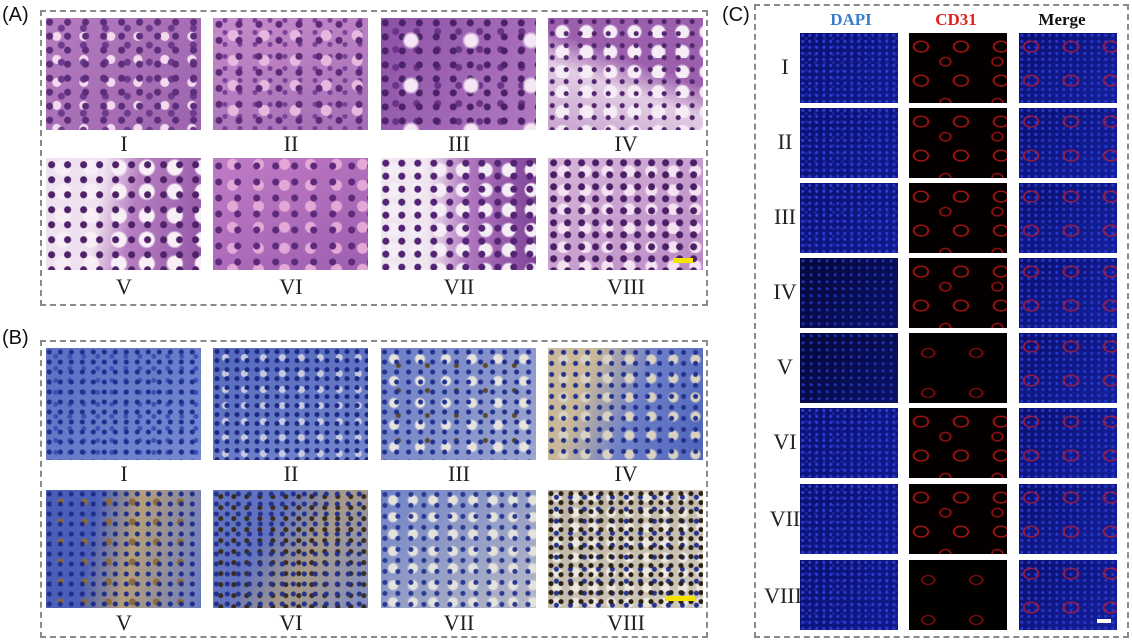 The height and width of the screenshot is (642, 1133). Describe the element at coordinates (291, 286) in the screenshot. I see `caption-a-6: VI` at that location.